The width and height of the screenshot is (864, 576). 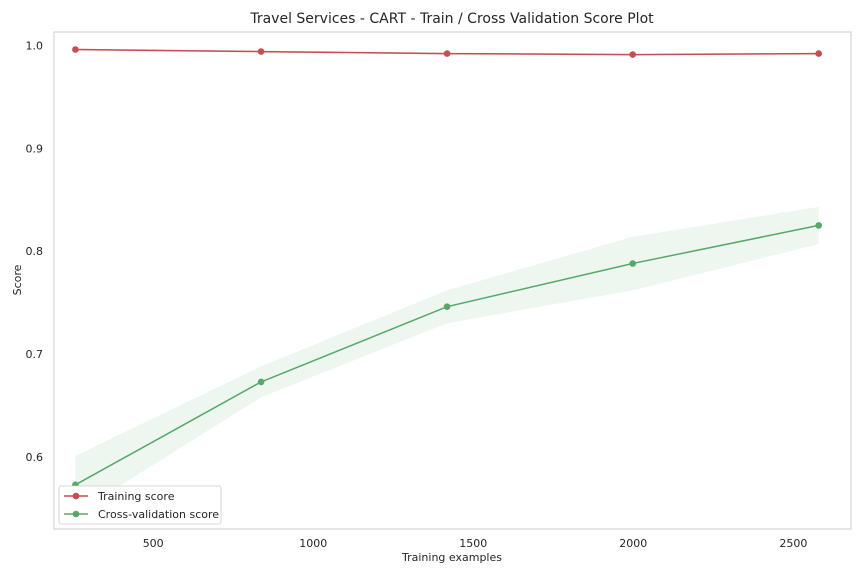 I want to click on x-tick-label: 2500, so click(x=793, y=543).